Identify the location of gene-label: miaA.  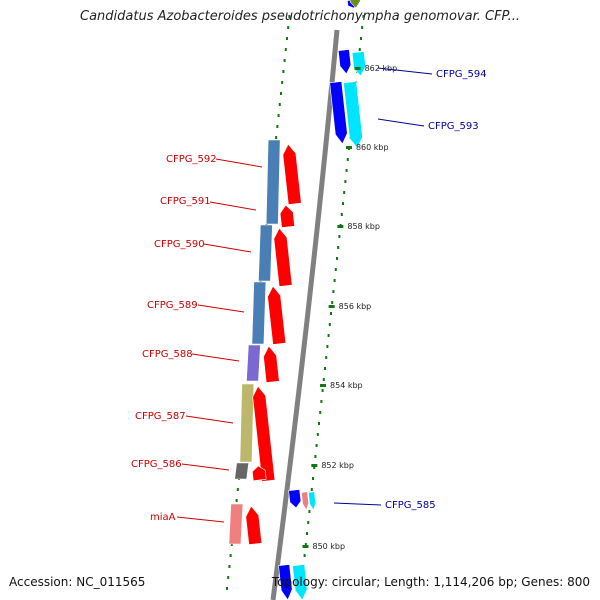
(163, 517).